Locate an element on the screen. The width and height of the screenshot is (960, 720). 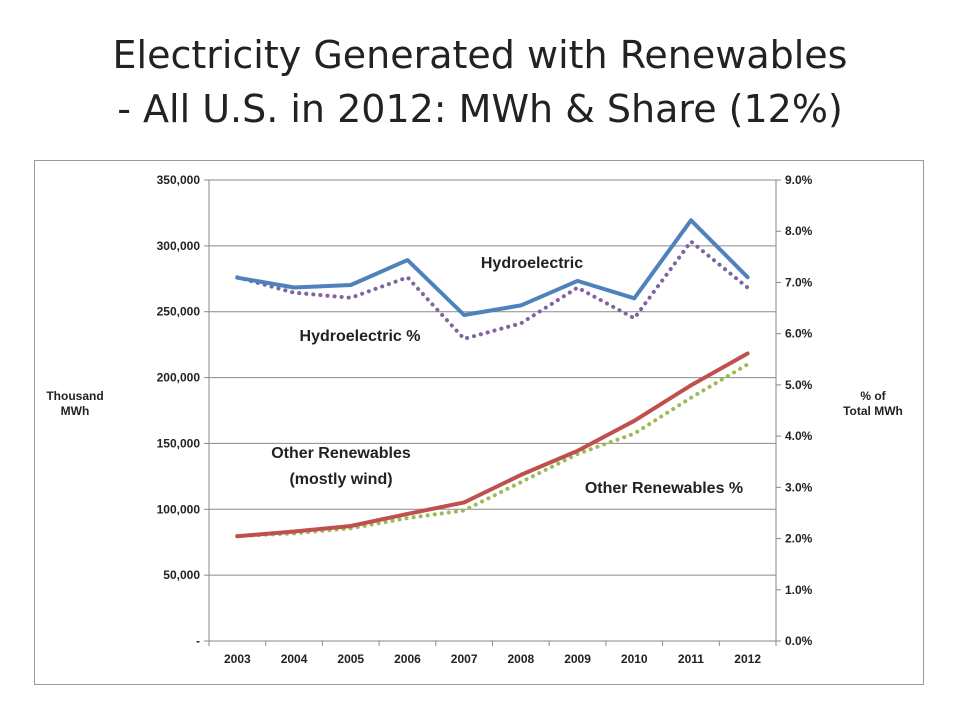
y-right-tick-label: 4.0% is located at coordinates (799, 436).